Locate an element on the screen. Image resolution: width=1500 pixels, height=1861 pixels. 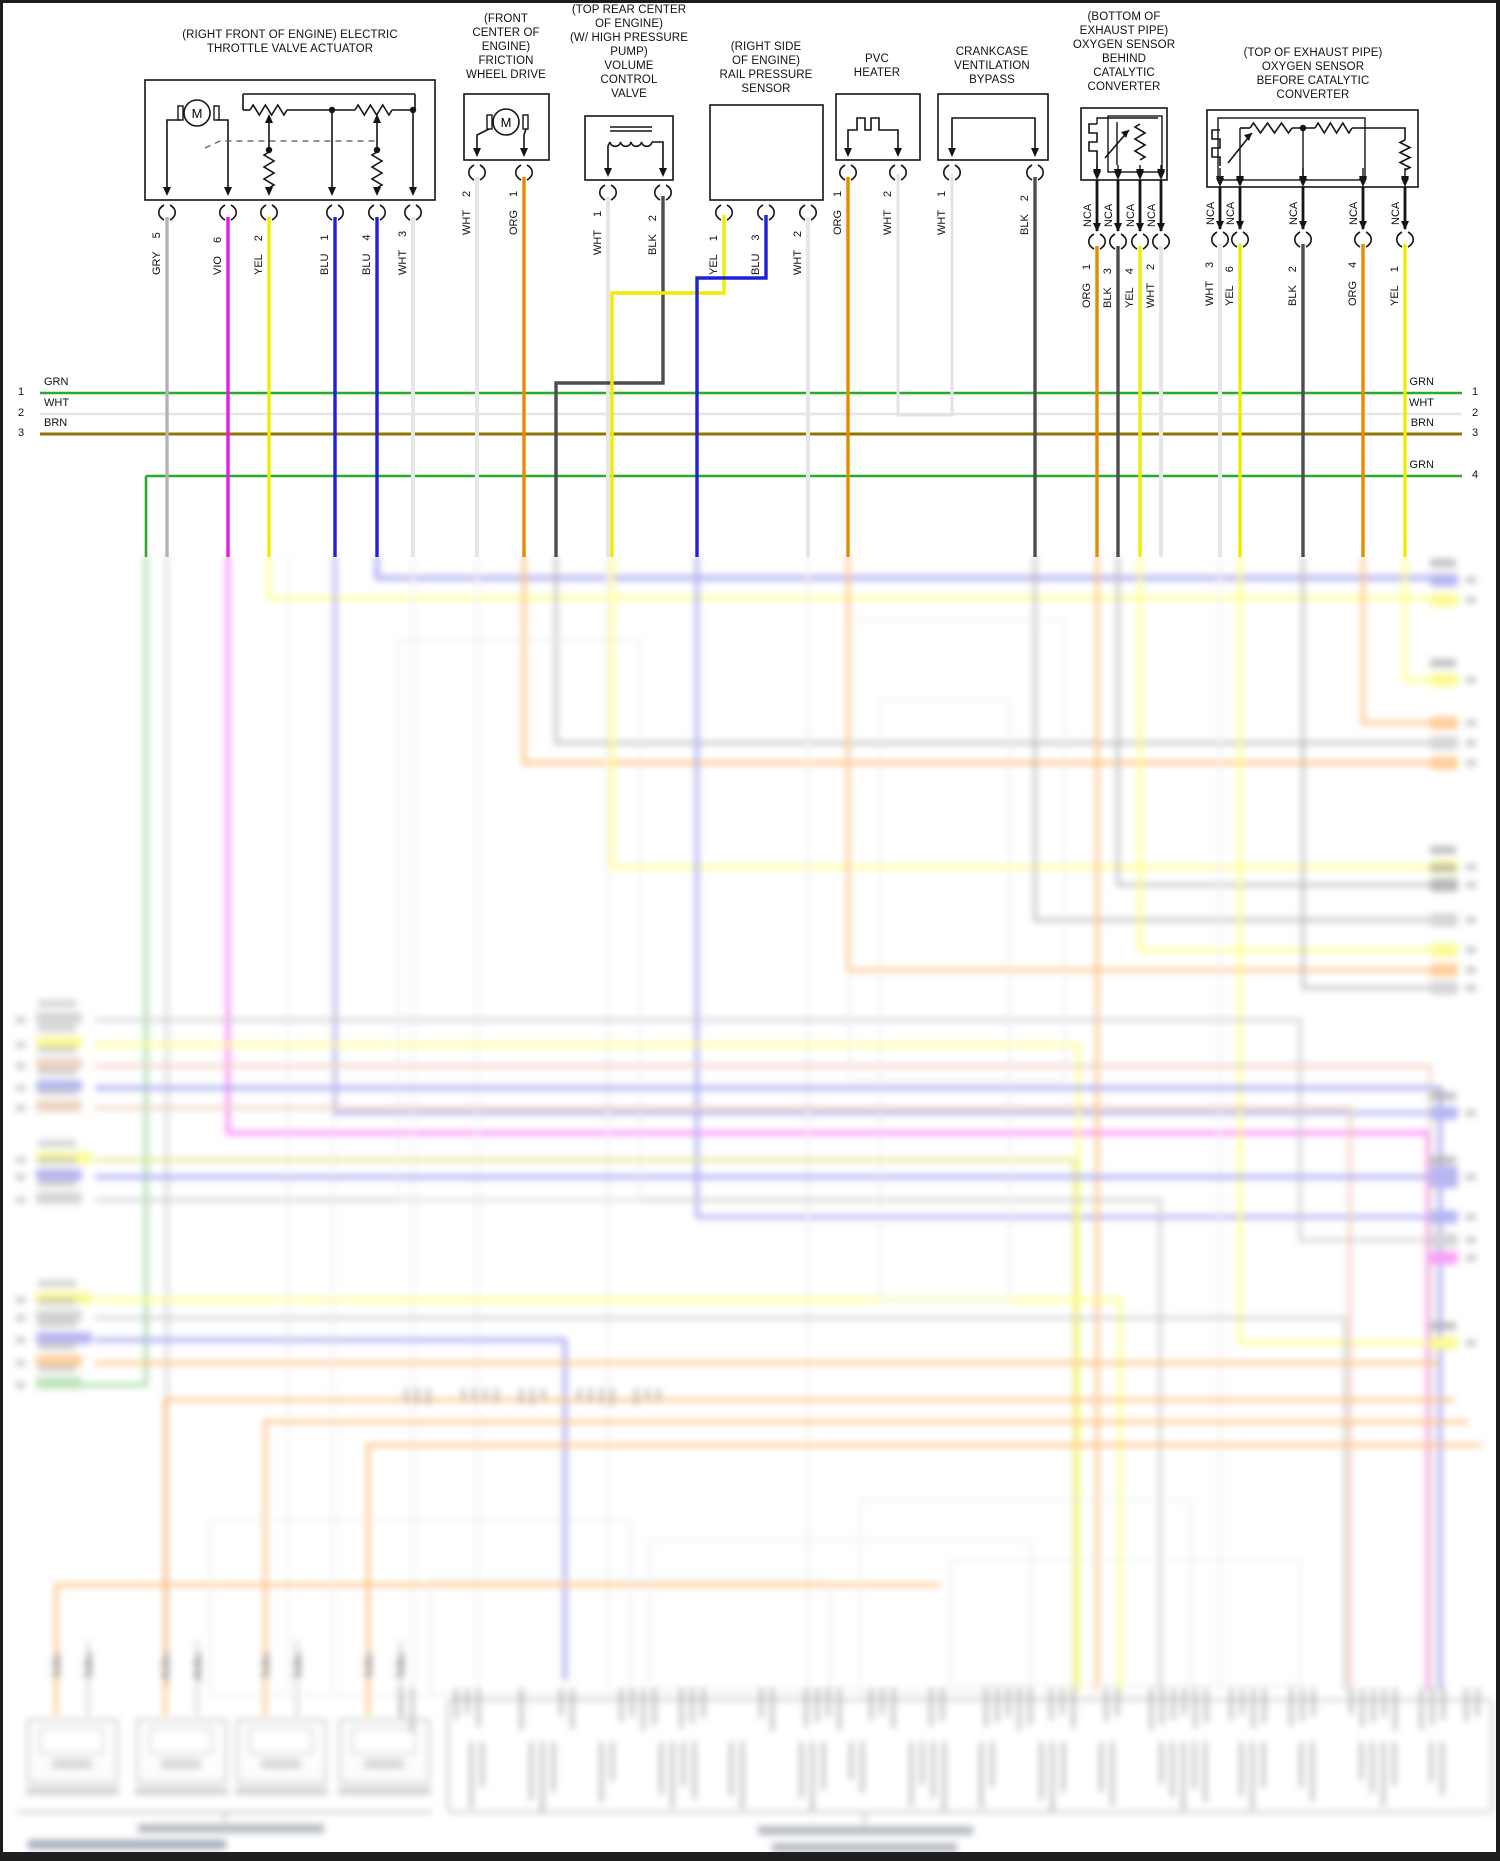
component-title-line: PUMP) is located at coordinates (629, 52).